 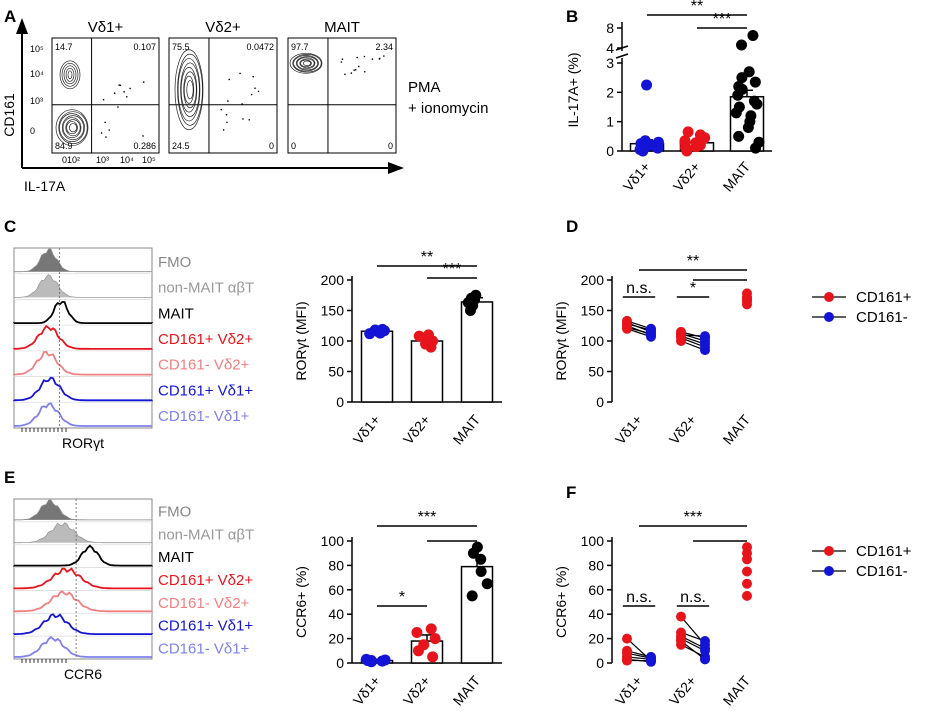 What do you see at coordinates (22, 26) in the screenshot?
I see `y-arrowhead` at bounding box center [22, 26].